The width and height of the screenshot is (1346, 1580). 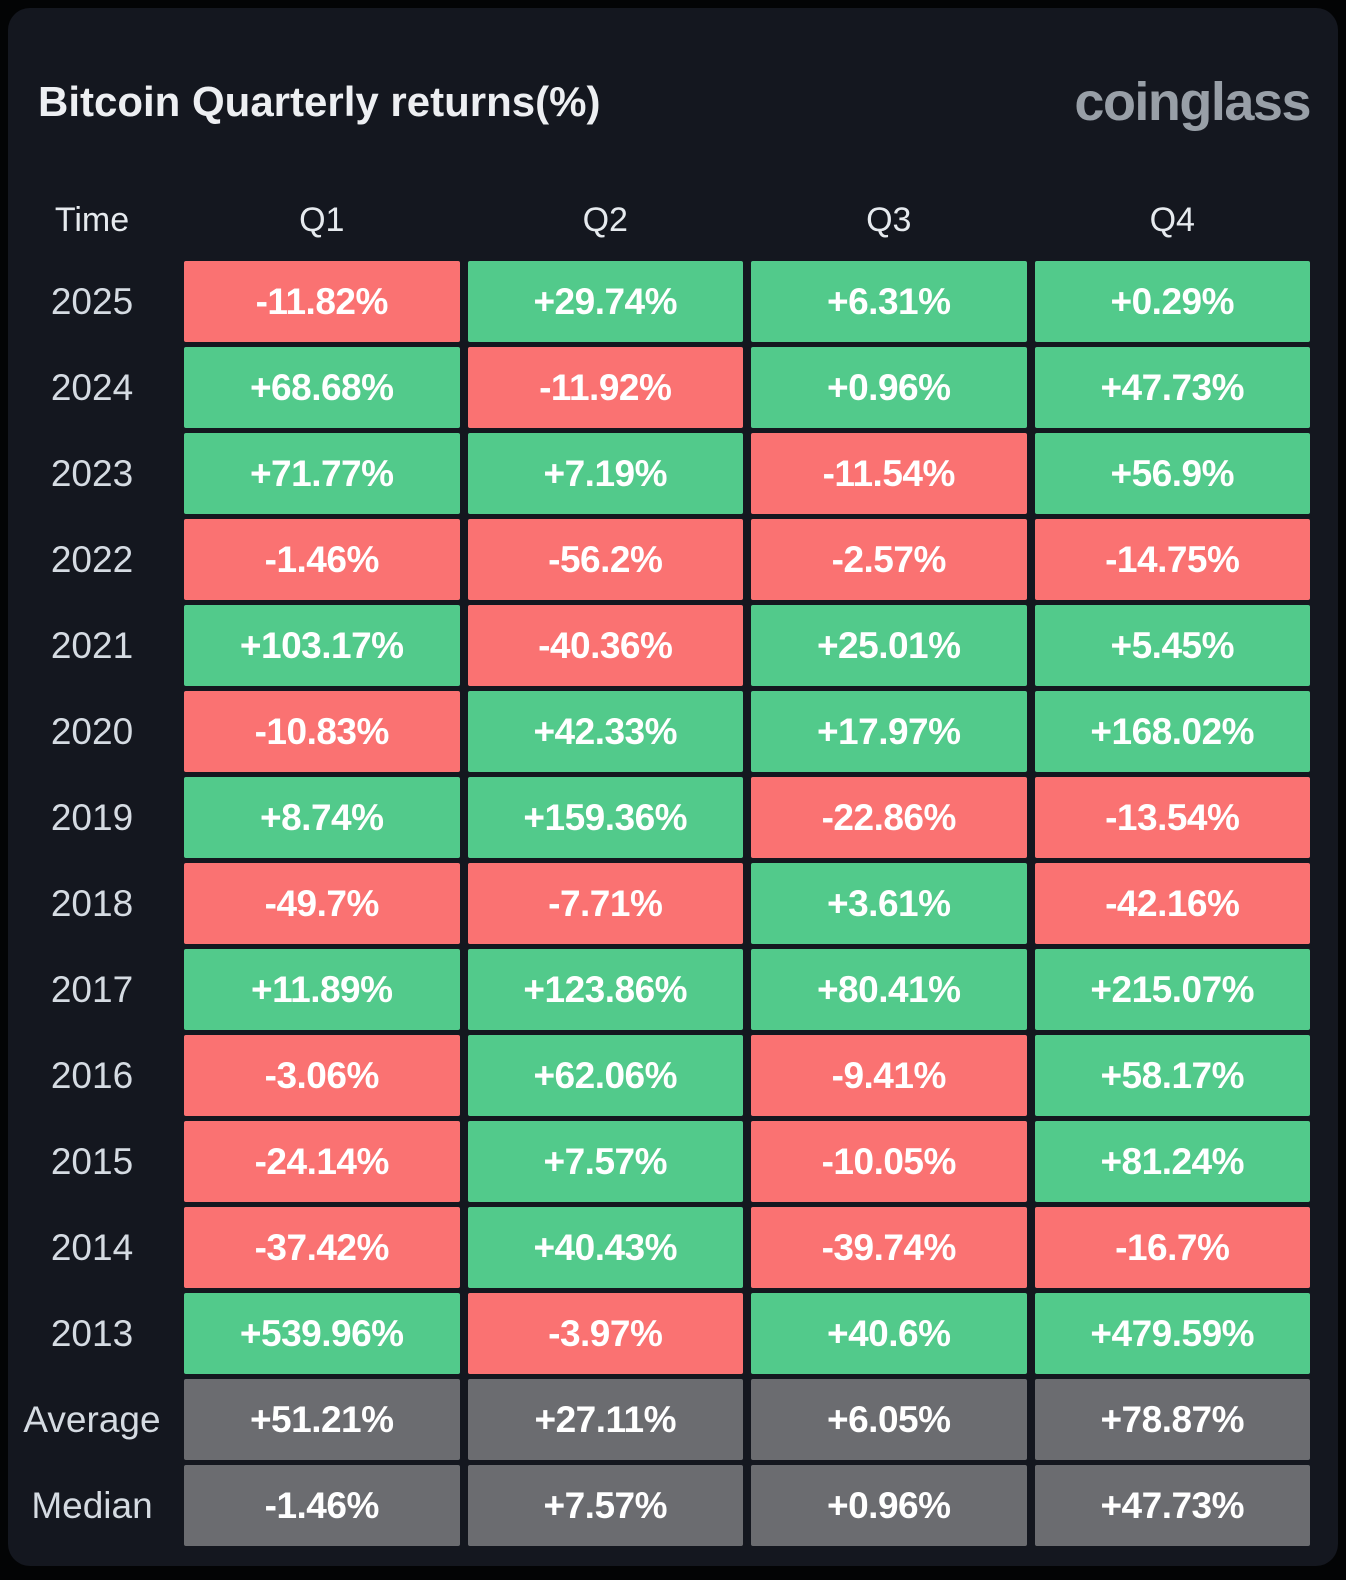 I want to click on table-row: 2017 +11.89% +123.86% +80.41% +215.07%, so click(x=659, y=989).